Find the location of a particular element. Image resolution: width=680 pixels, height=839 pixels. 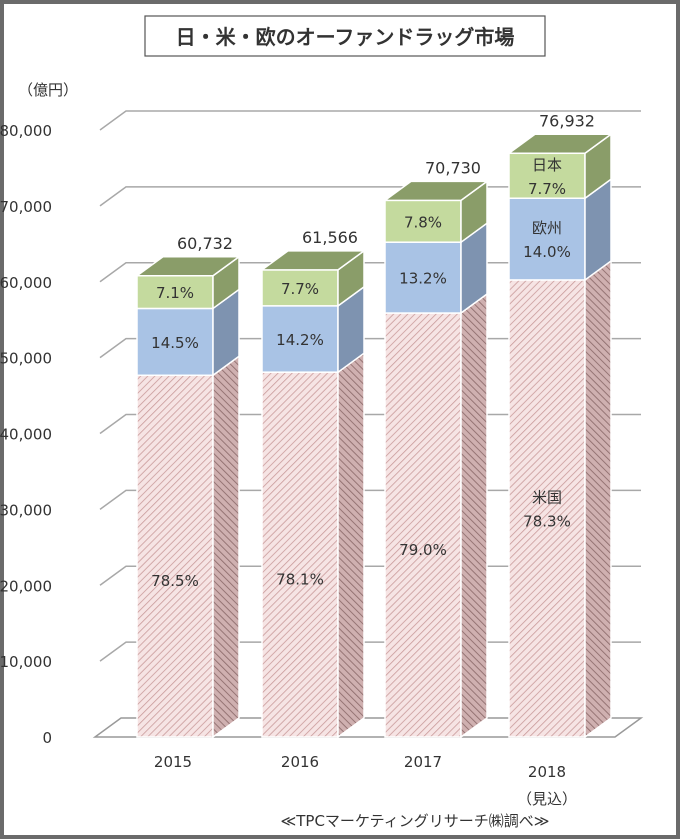

y-tick-label: 0 is located at coordinates (47, 738).